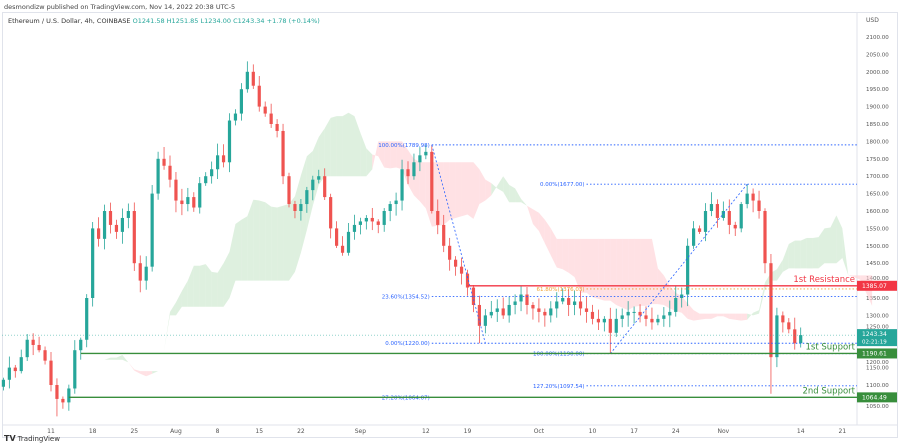 The height and width of the screenshot is (447, 900). I want to click on change-value: +1.78 (+0.14%), so click(293, 21).